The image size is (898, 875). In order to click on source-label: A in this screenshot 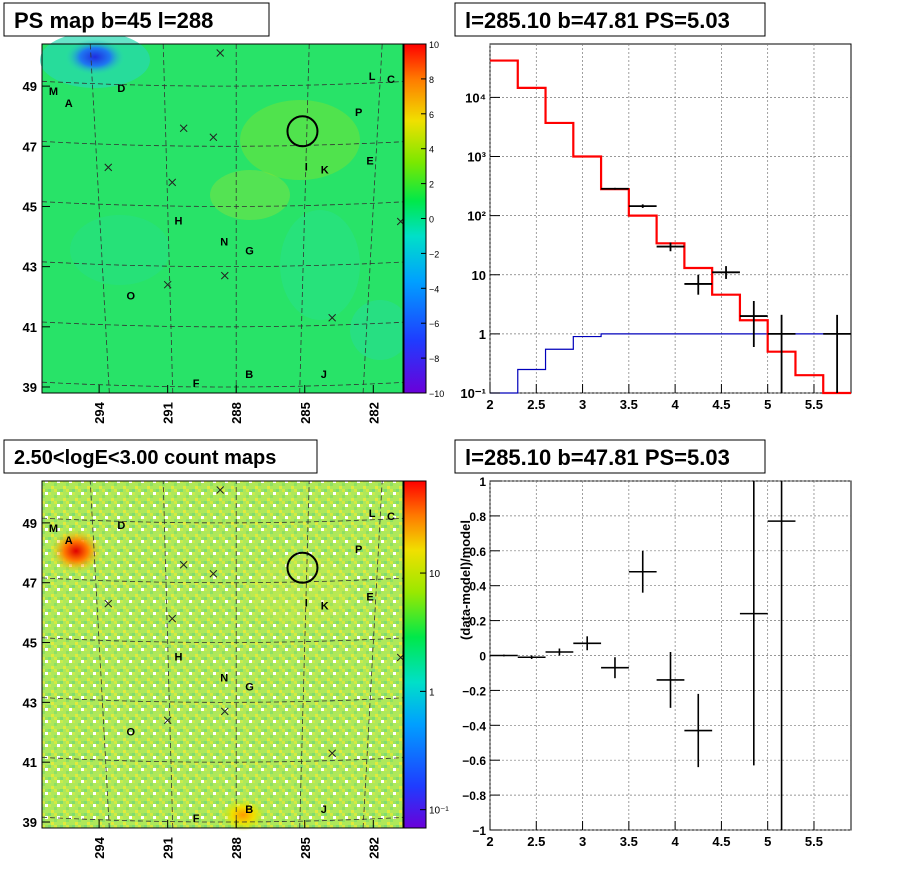, I will do `click(69, 541)`.